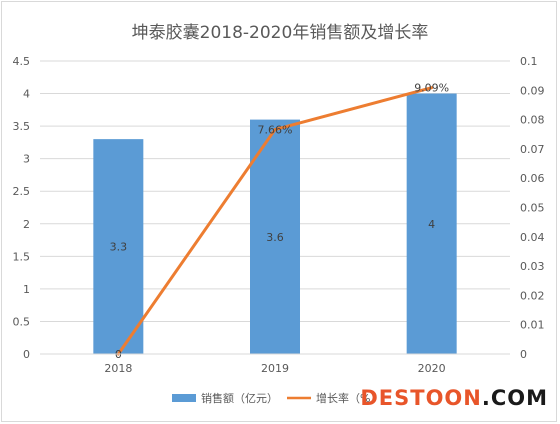 The width and height of the screenshot is (560, 424). Describe the element at coordinates (22, 256) in the screenshot. I see `left-tick-label: 1.5` at that location.